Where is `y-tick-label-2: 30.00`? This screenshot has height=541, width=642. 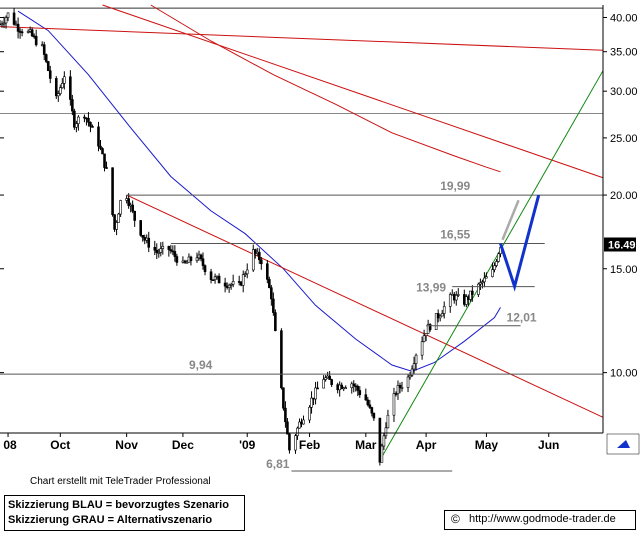 y-tick-label-2: 30.00 is located at coordinates (624, 92).